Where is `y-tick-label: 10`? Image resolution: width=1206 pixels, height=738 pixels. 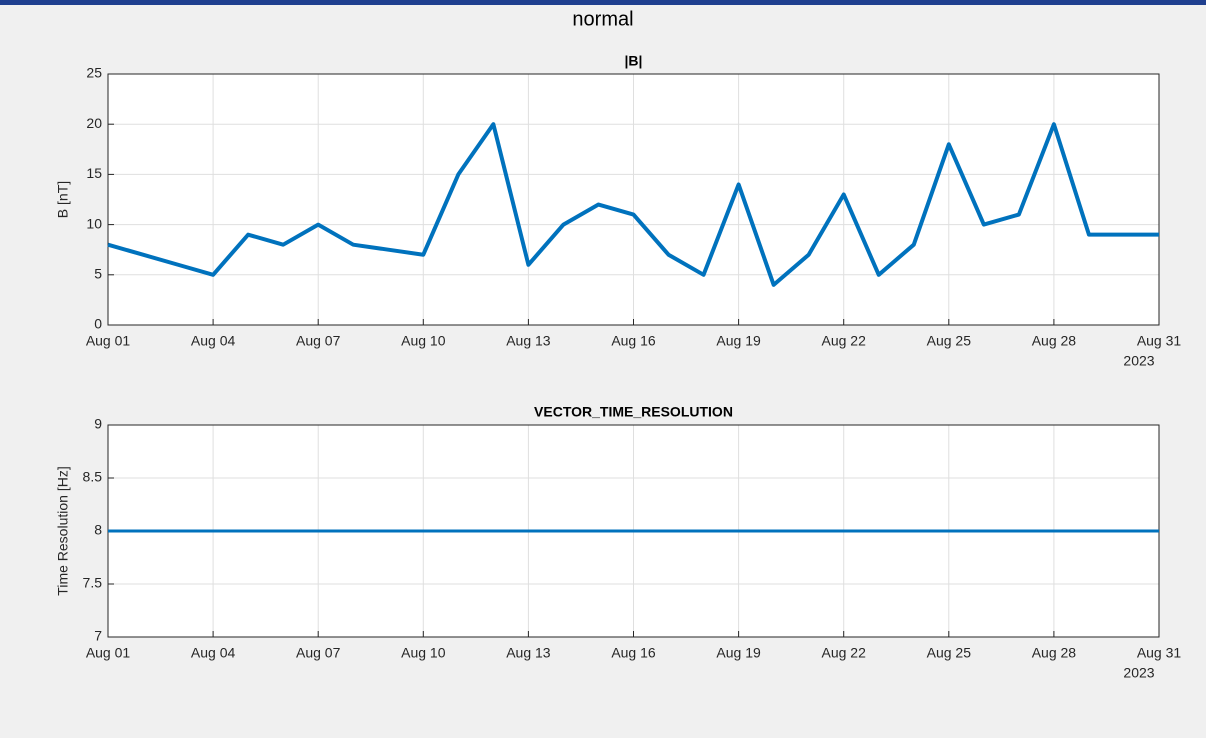 y-tick-label: 10 is located at coordinates (94, 223).